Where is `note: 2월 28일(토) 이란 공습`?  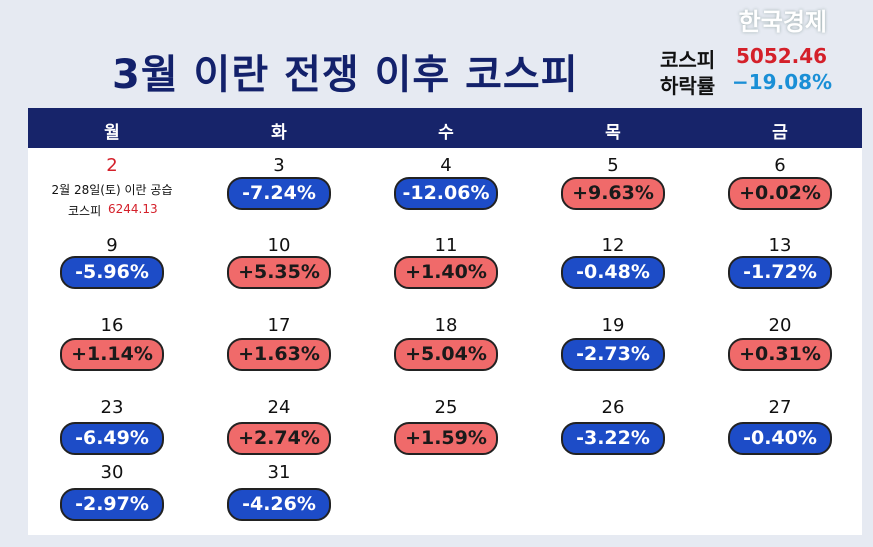 note: 2월 28일(토) 이란 공습 is located at coordinates (112, 190).